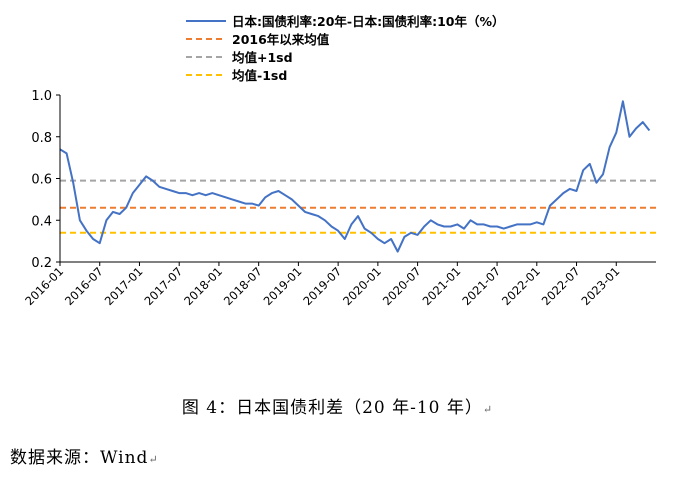  What do you see at coordinates (41, 96) in the screenshot?
I see `y-tick-label: 1.0` at bounding box center [41, 96].